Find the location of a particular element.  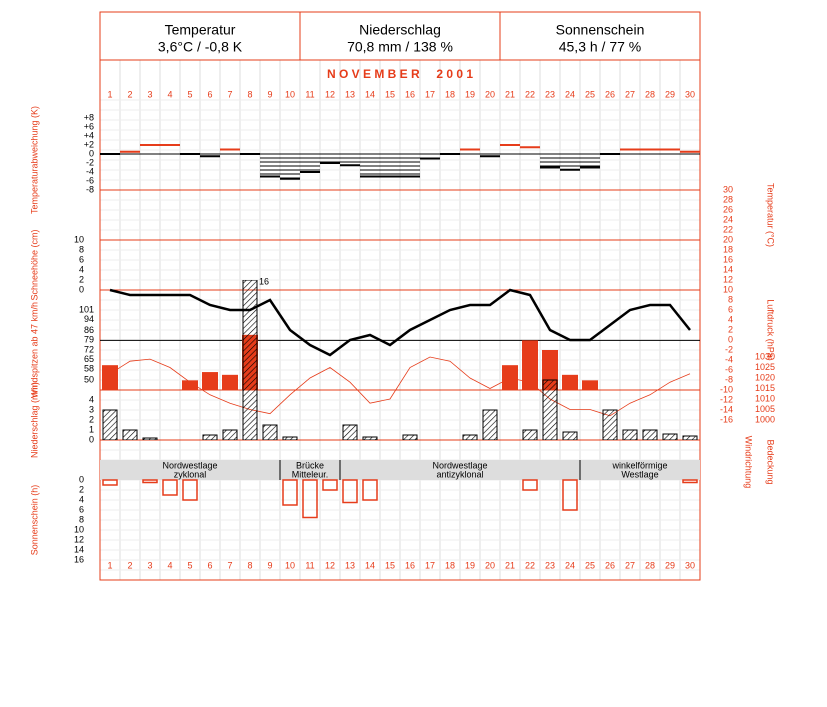

y2-tick-label: -10 is located at coordinates (726, 389).